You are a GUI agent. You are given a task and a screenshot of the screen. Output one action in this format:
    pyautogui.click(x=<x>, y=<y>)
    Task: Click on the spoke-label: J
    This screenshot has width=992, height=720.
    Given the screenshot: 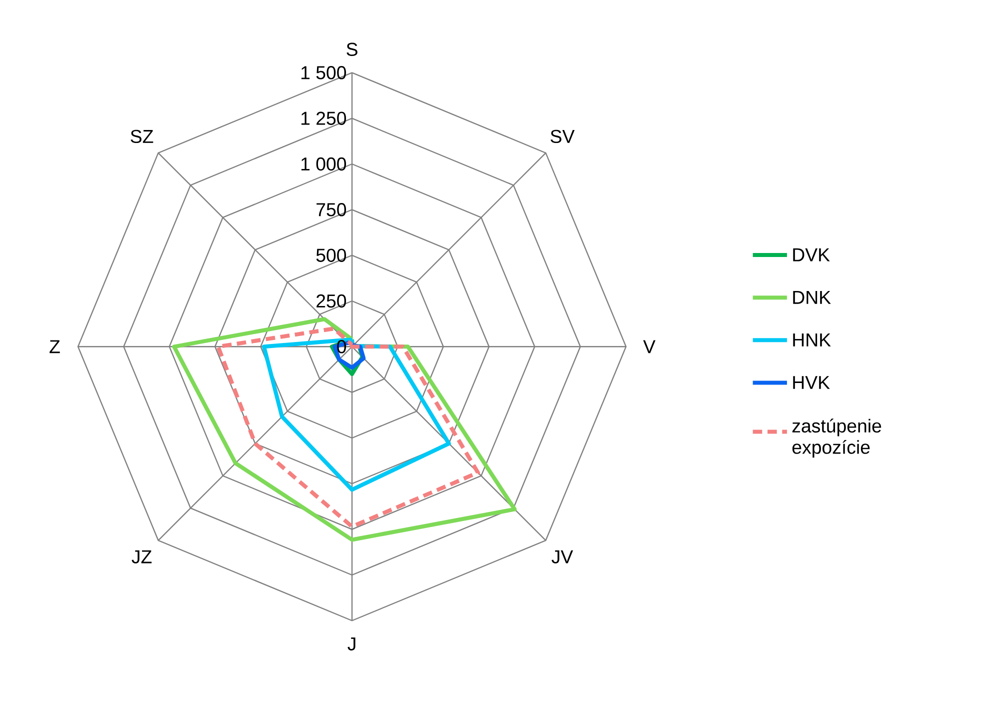 What is the action you would take?
    pyautogui.click(x=352, y=643)
    